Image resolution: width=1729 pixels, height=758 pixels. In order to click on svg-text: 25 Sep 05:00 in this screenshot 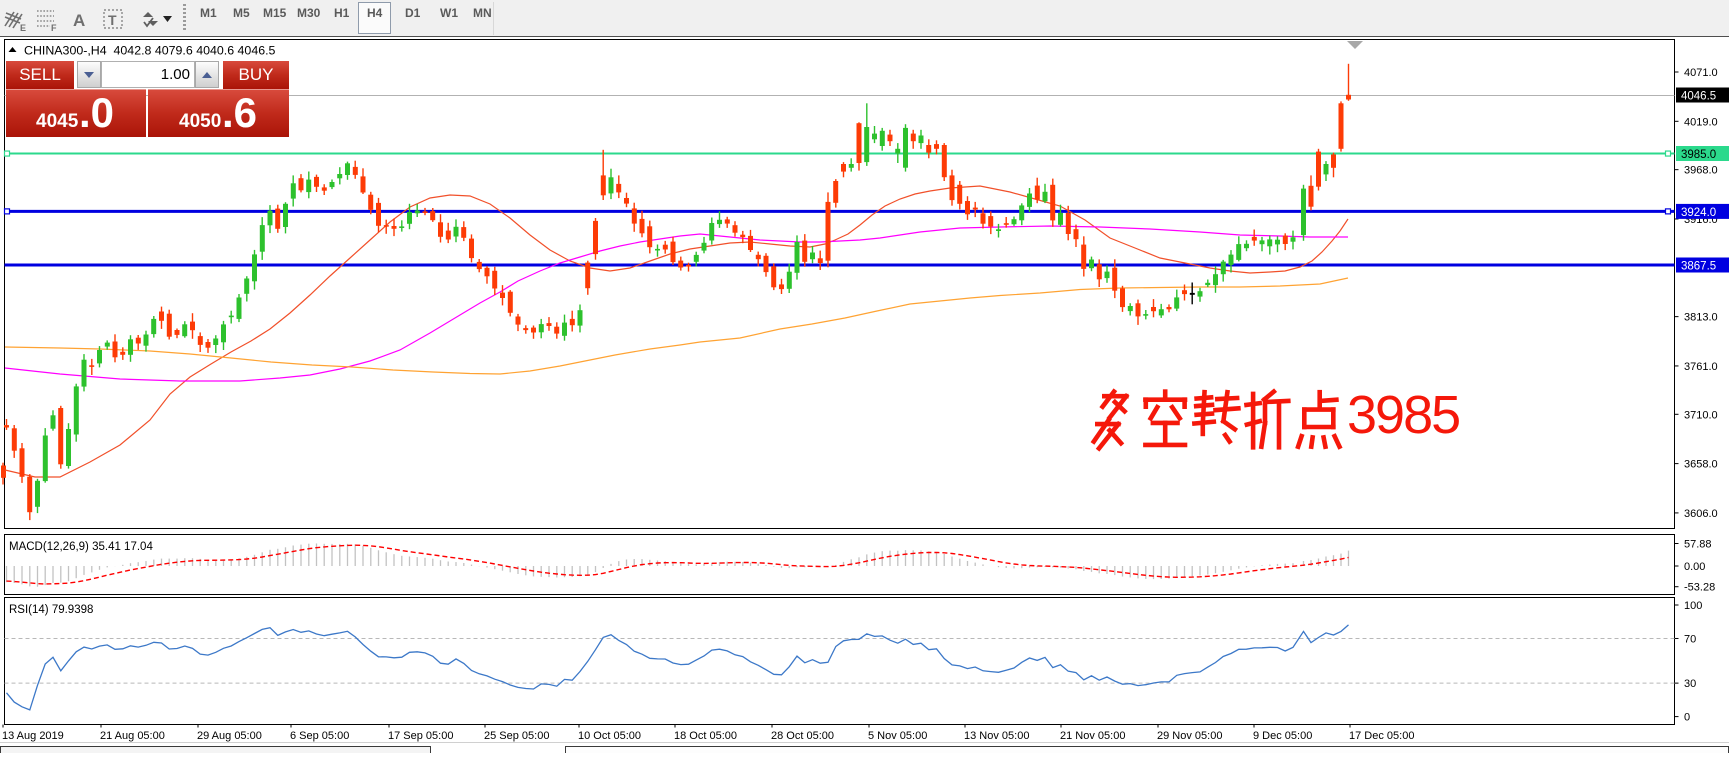, I will do `click(516, 736)`.